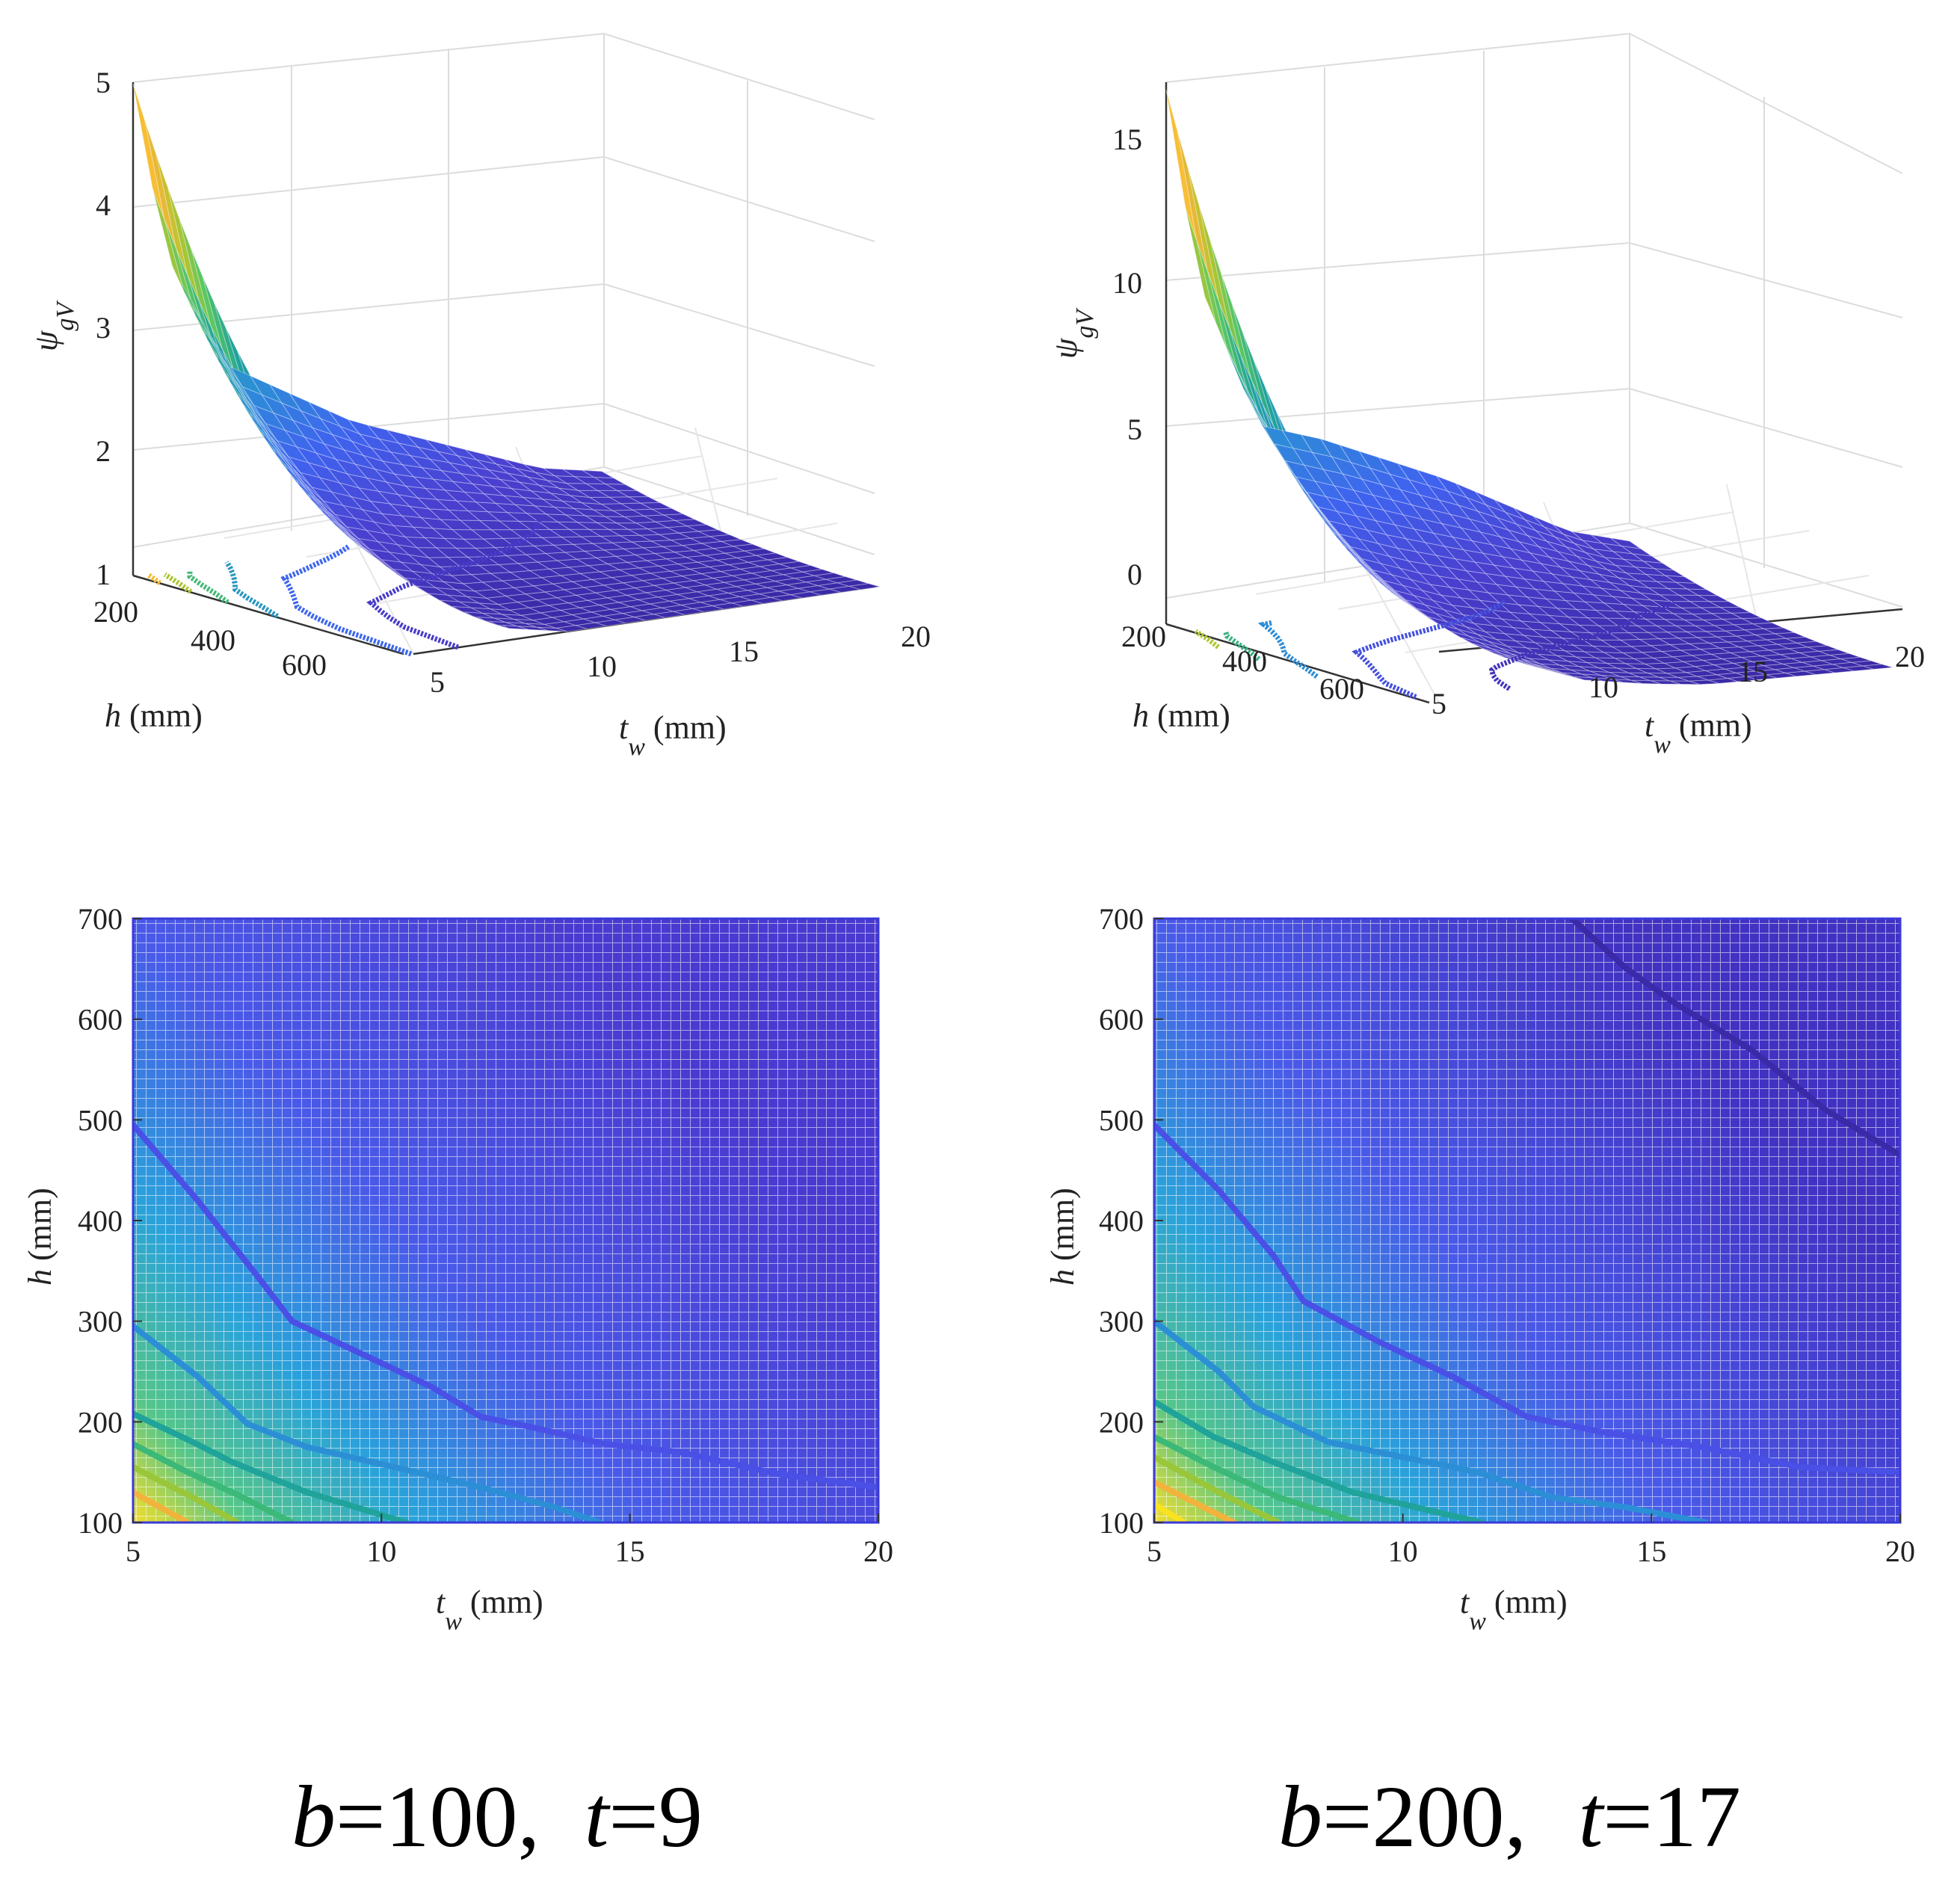  I want to click on surface-mesh-left, so click(506, 357).